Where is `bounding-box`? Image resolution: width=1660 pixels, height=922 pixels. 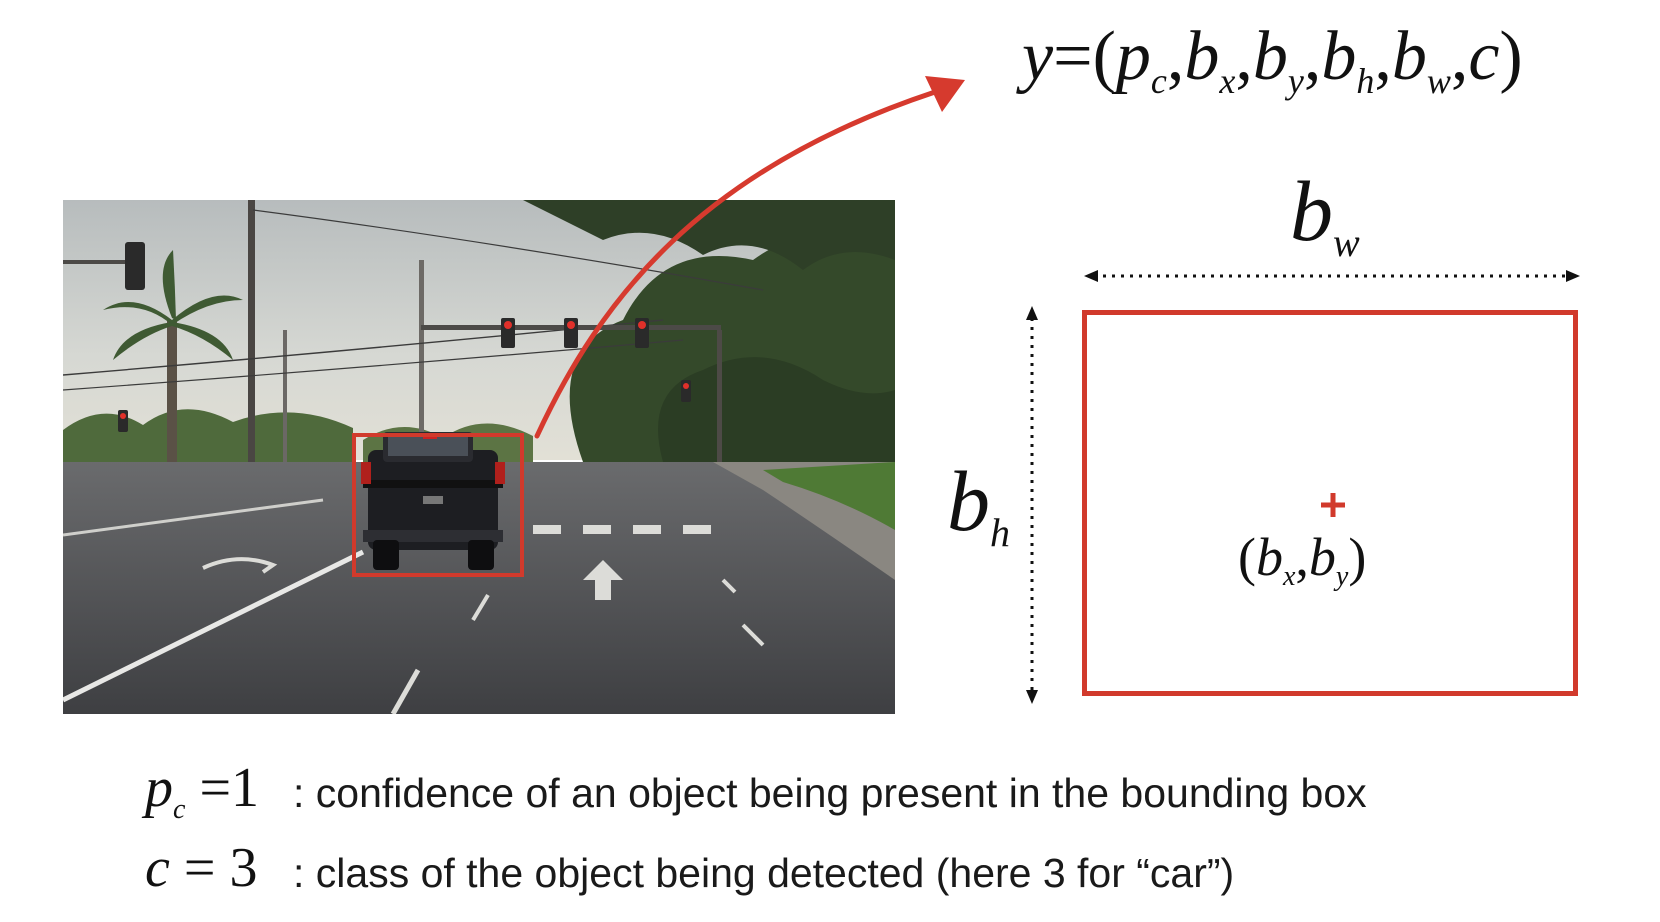 bounding-box is located at coordinates (1330, 503).